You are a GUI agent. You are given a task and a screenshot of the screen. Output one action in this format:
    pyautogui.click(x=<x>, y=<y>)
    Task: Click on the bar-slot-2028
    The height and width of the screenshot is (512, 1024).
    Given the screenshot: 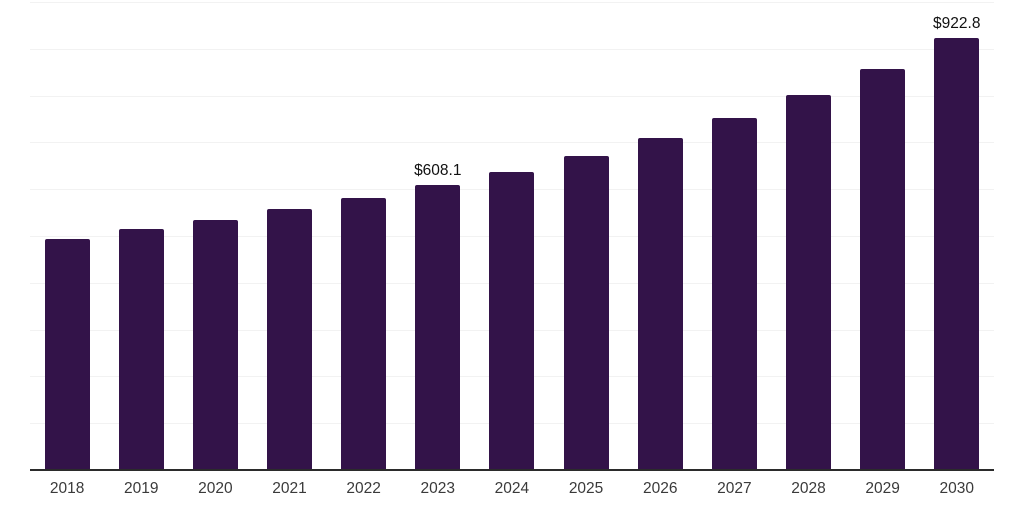 What is the action you would take?
    pyautogui.click(x=808, y=236)
    